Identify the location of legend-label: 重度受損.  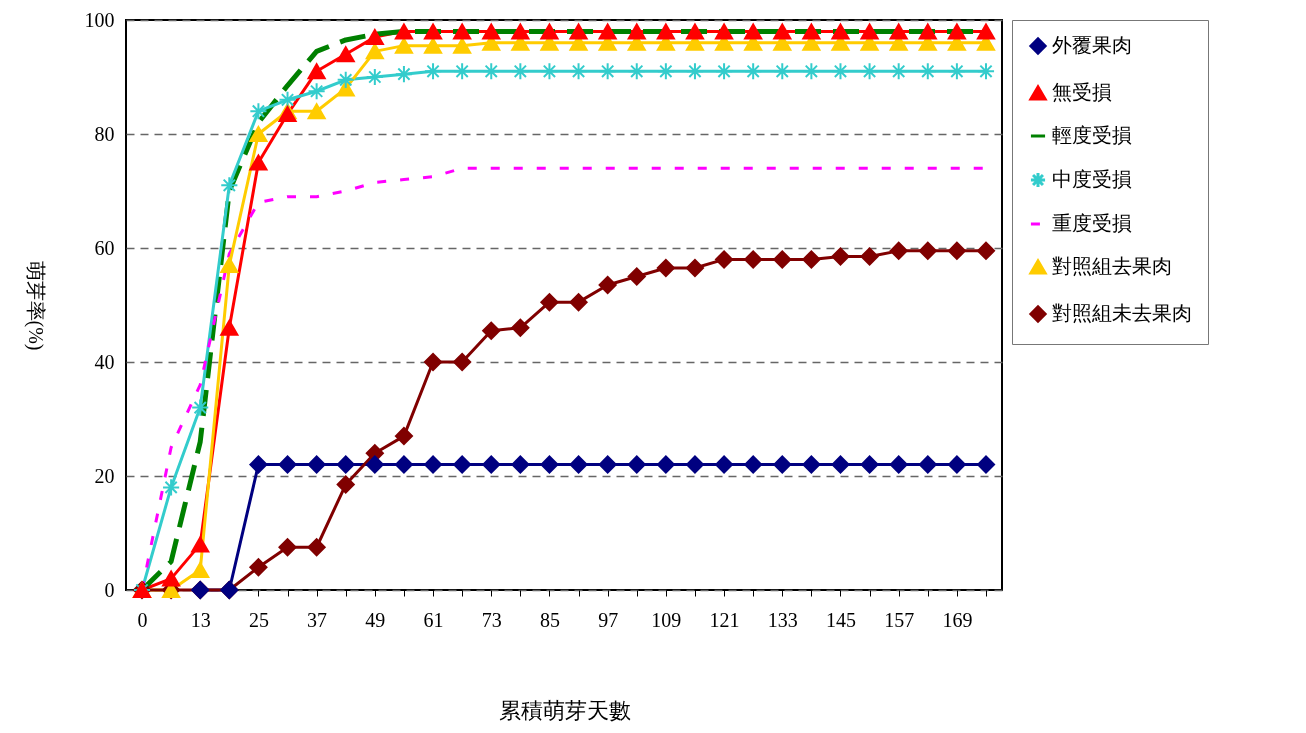
(1092, 223).